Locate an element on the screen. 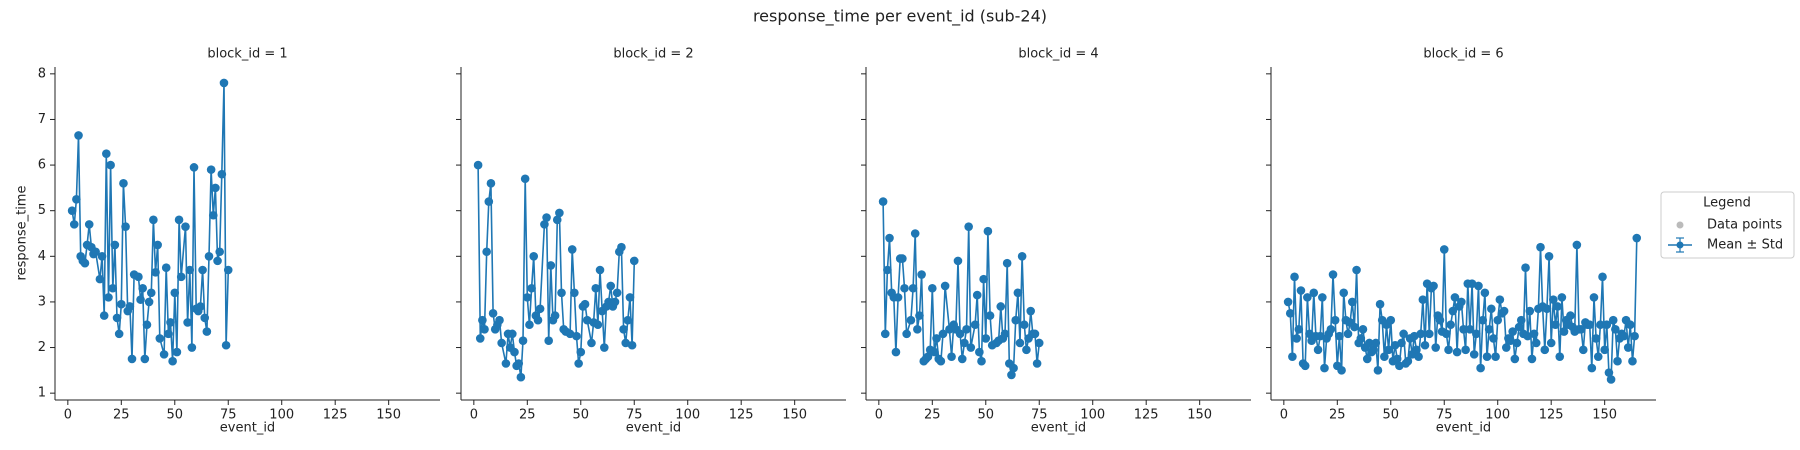 The image size is (1800, 450). panel-title: block_id = 6 is located at coordinates (1463, 54).